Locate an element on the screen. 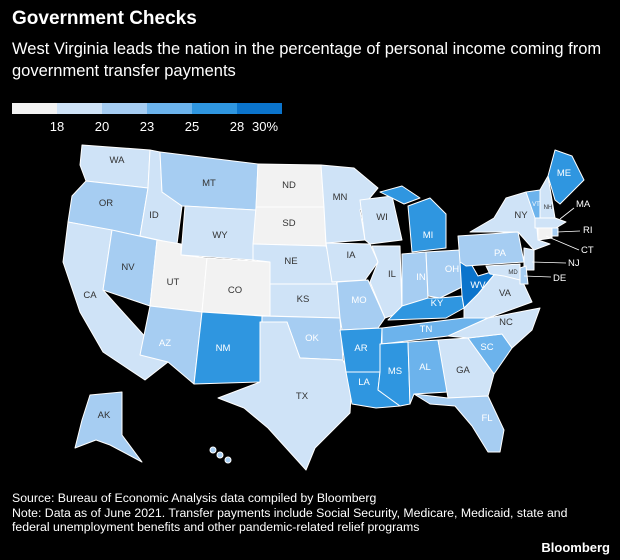 Image resolution: width=620 pixels, height=560 pixels. state-label: CO is located at coordinates (235, 290).